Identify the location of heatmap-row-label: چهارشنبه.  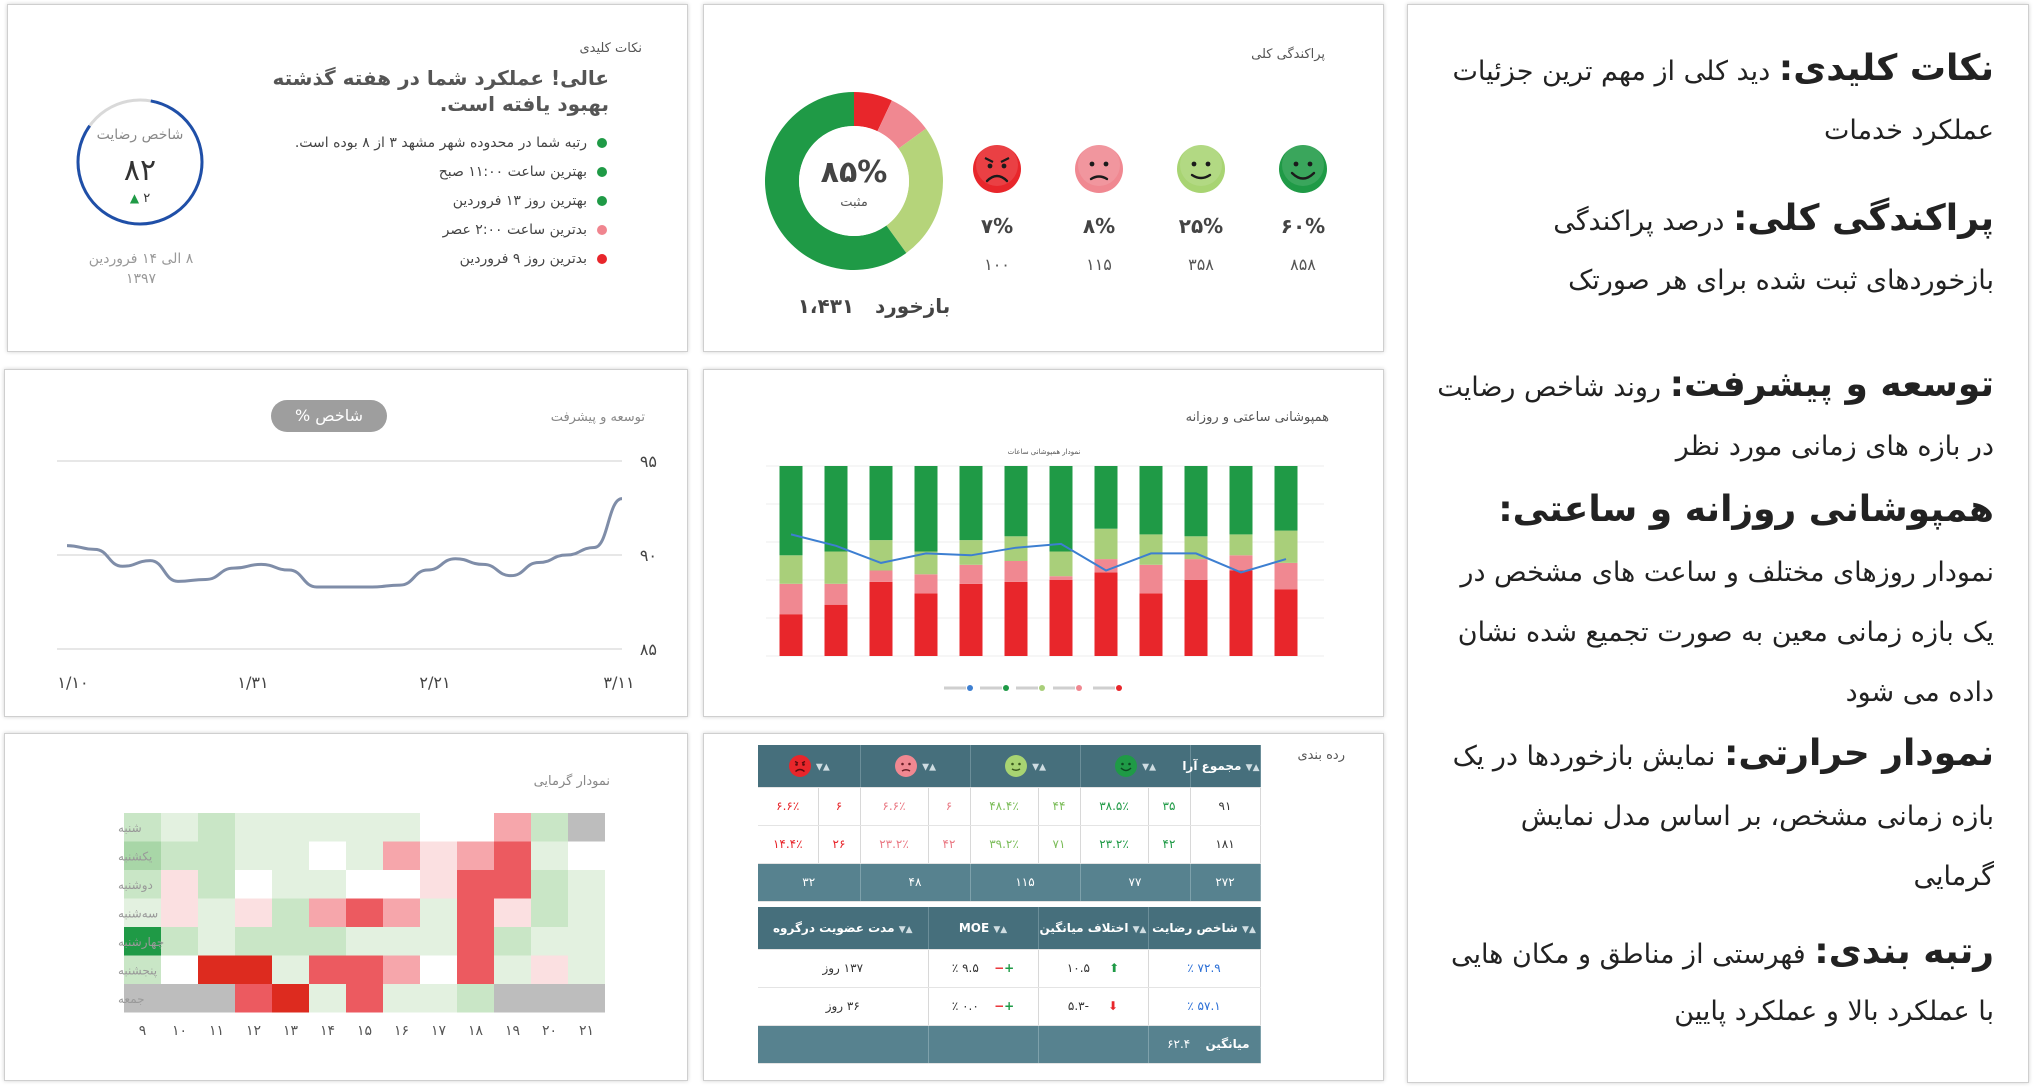
(141, 942).